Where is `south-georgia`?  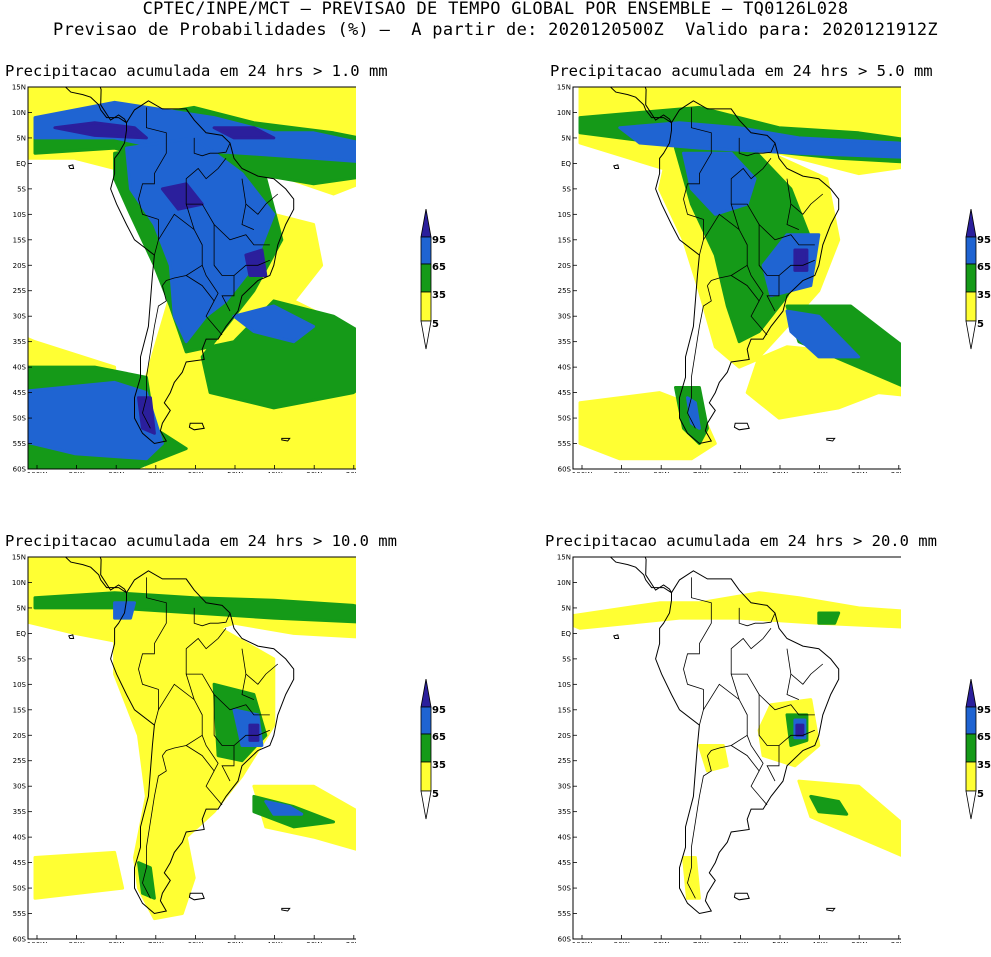
south-georgia is located at coordinates (286, 909).